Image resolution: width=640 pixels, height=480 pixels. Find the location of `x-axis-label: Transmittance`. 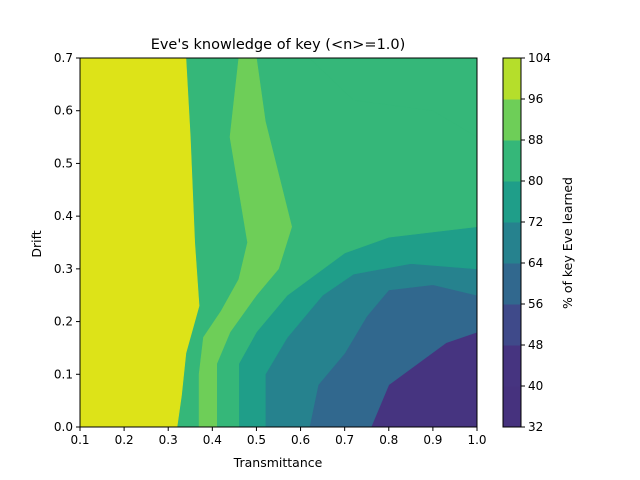

x-axis-label: Transmittance is located at coordinates (278, 462).